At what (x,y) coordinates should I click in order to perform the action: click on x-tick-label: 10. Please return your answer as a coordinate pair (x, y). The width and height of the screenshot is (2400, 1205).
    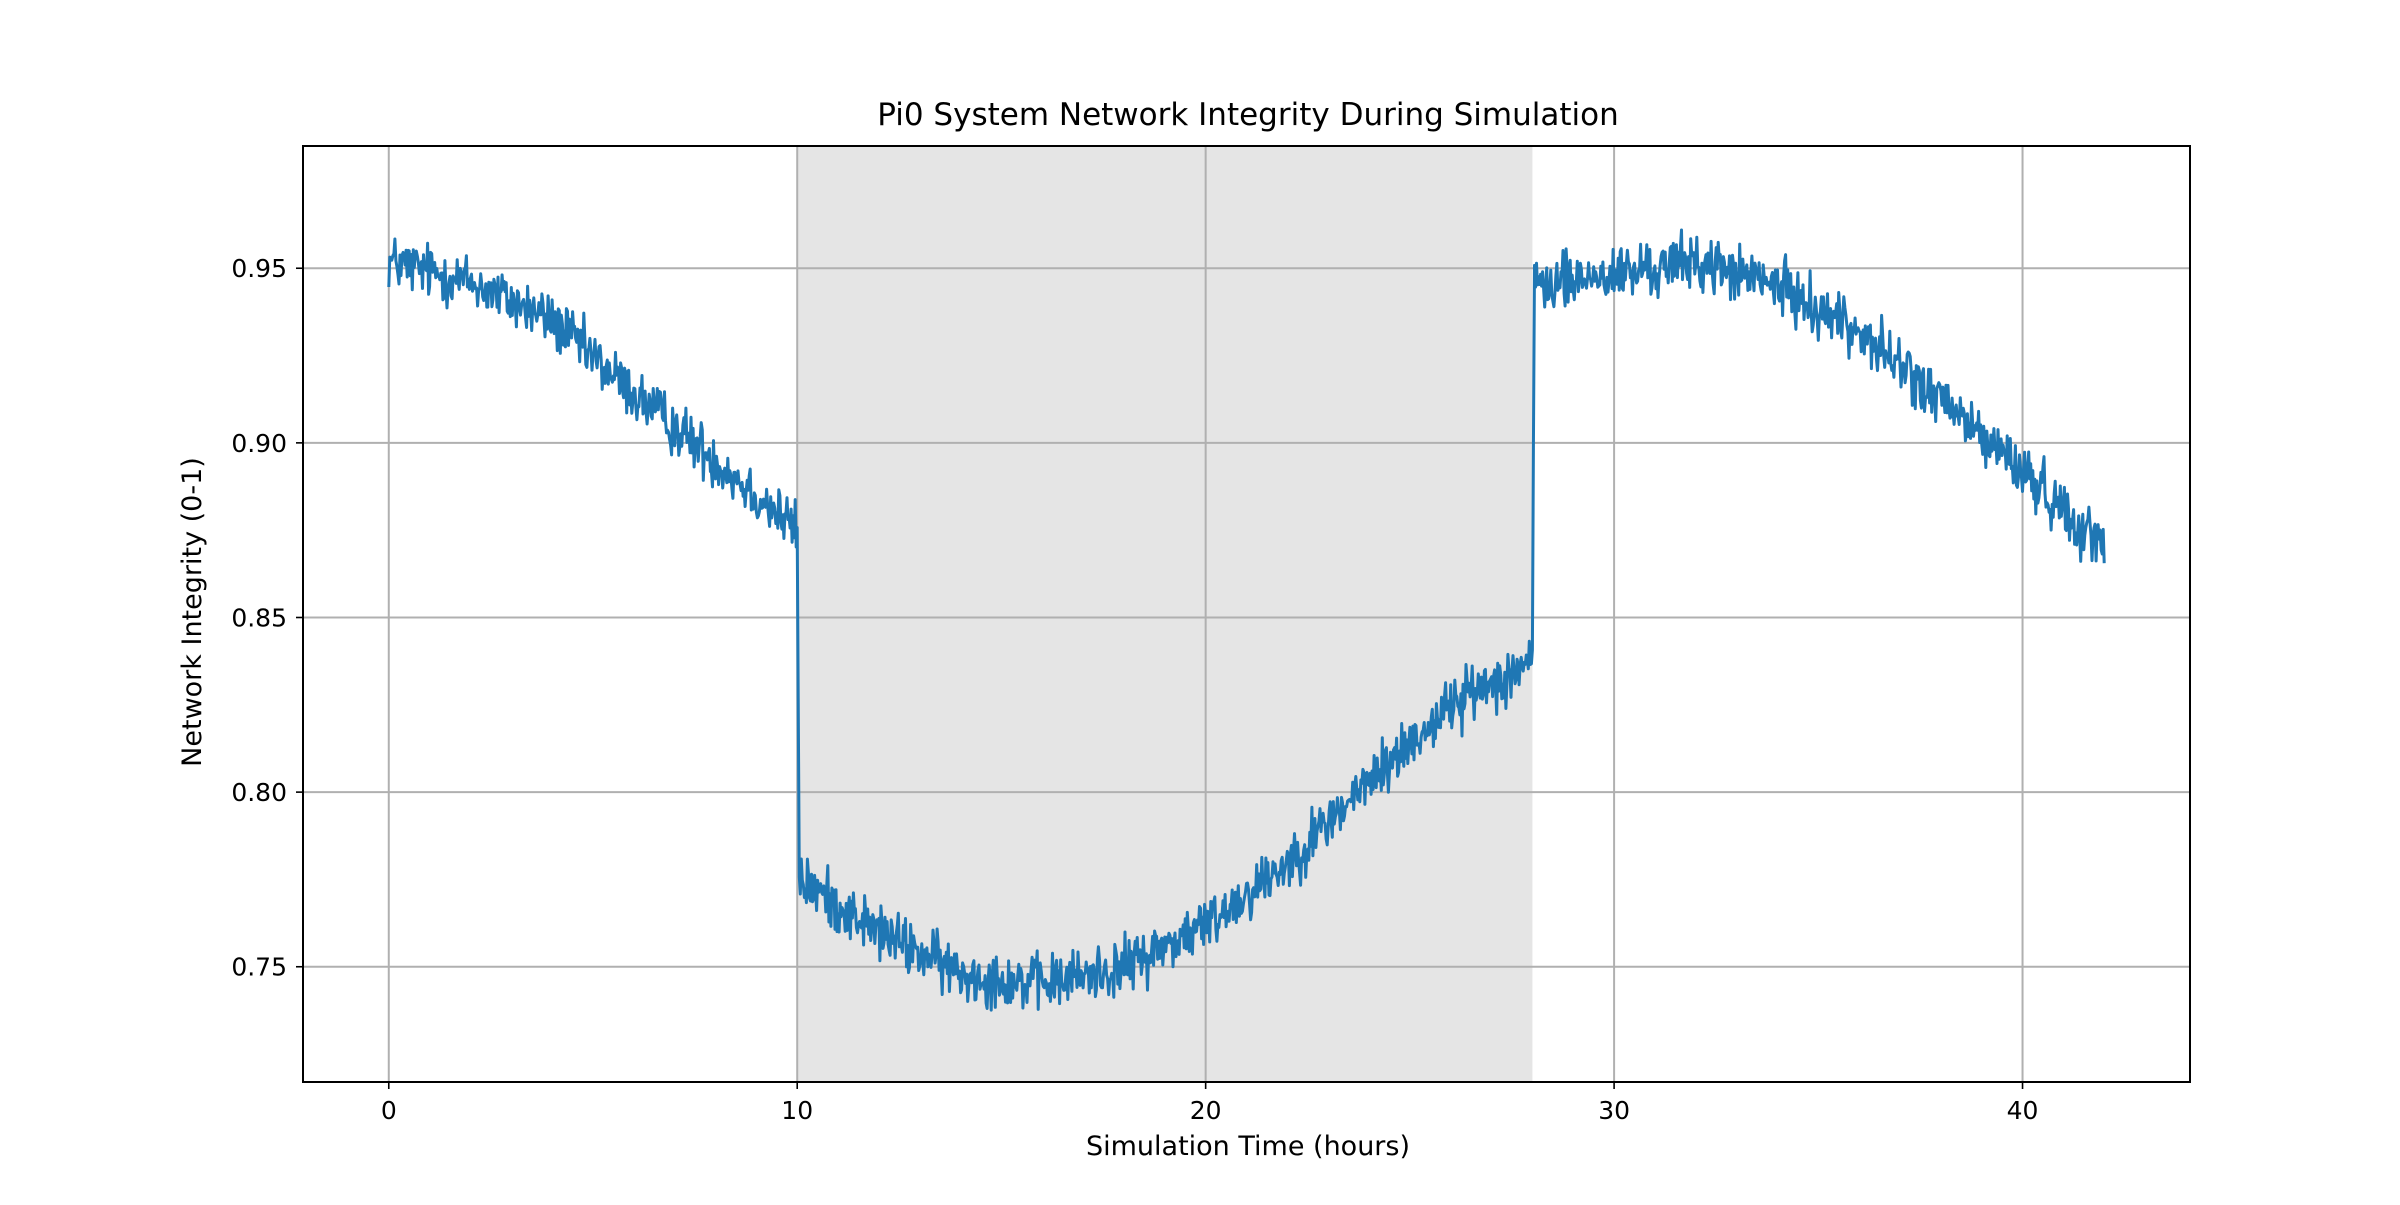
    Looking at the image, I should click on (797, 1110).